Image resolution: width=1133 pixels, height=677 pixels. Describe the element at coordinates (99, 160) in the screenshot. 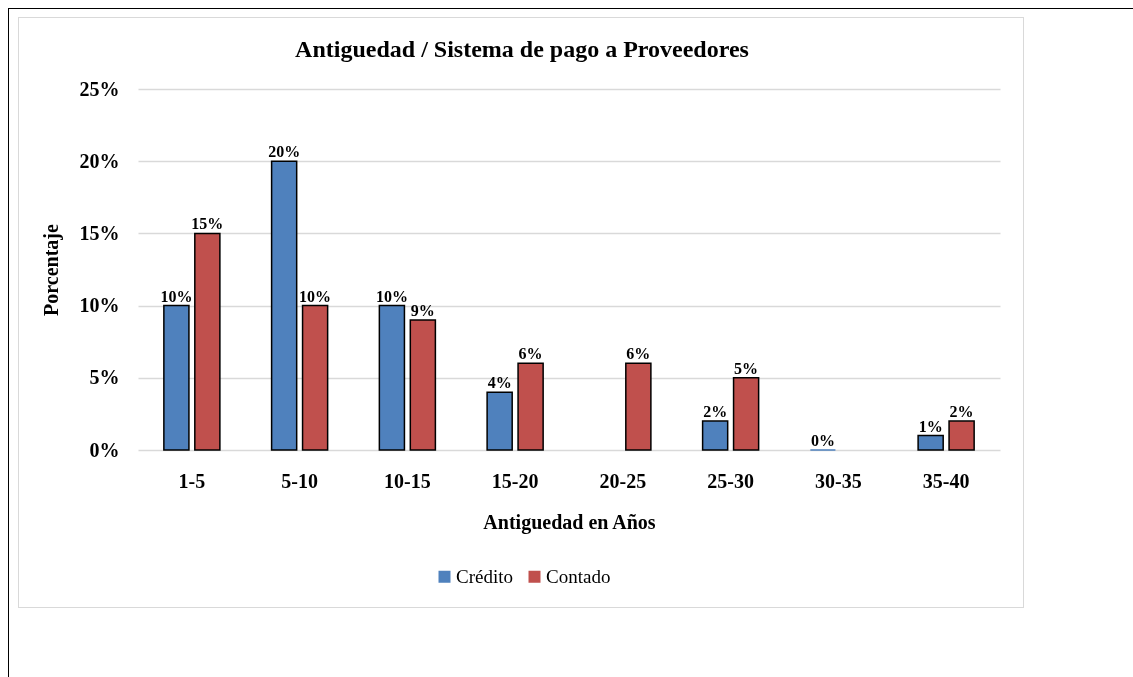

I see `y-tick-label: 20%` at that location.